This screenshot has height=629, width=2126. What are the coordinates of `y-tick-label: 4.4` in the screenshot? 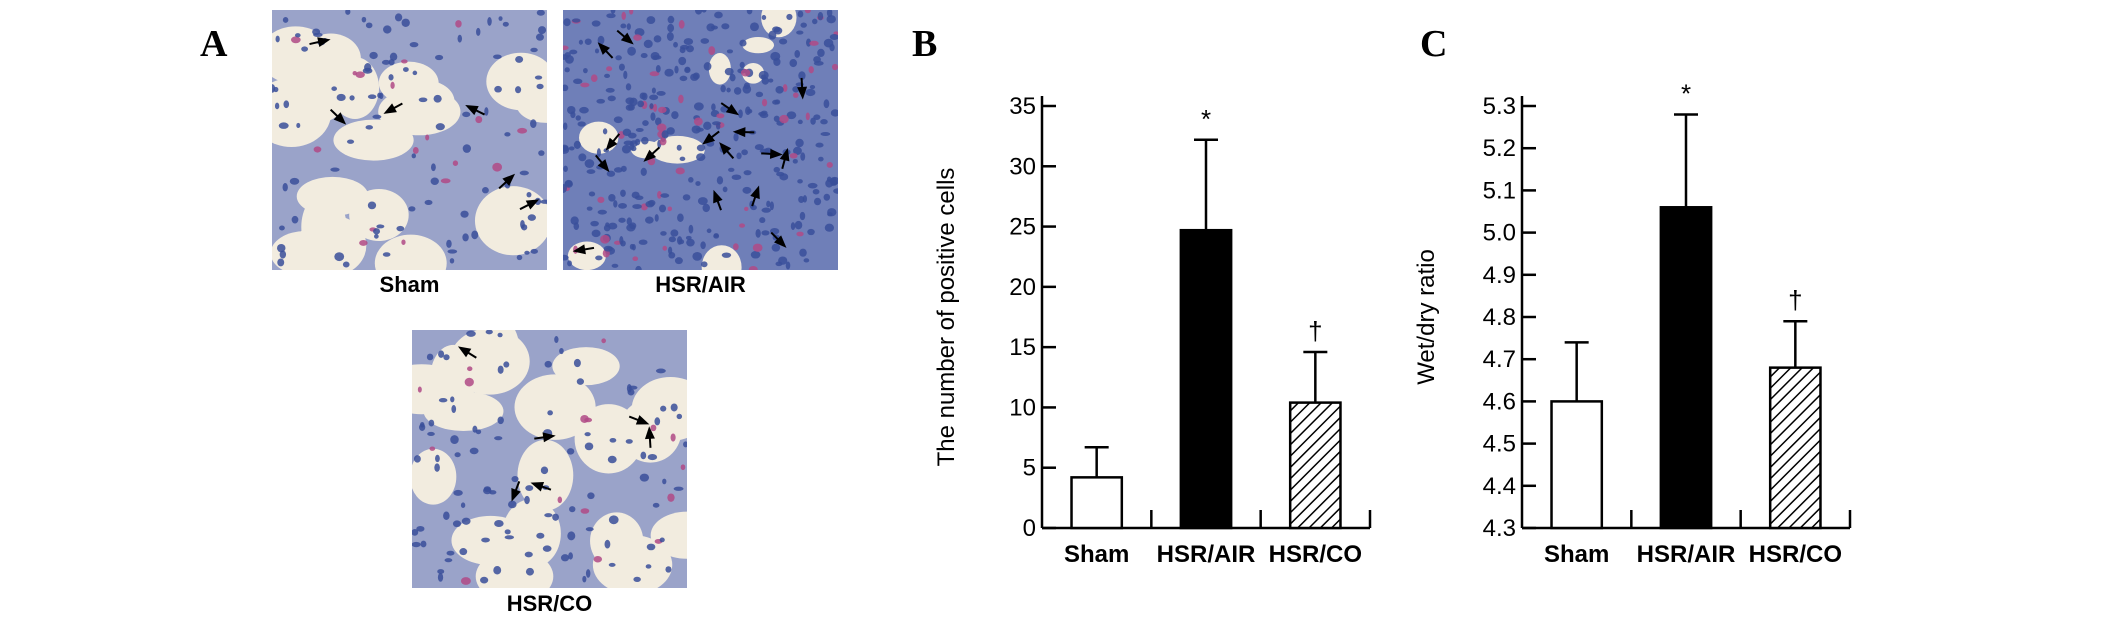 It's located at (1499, 486).